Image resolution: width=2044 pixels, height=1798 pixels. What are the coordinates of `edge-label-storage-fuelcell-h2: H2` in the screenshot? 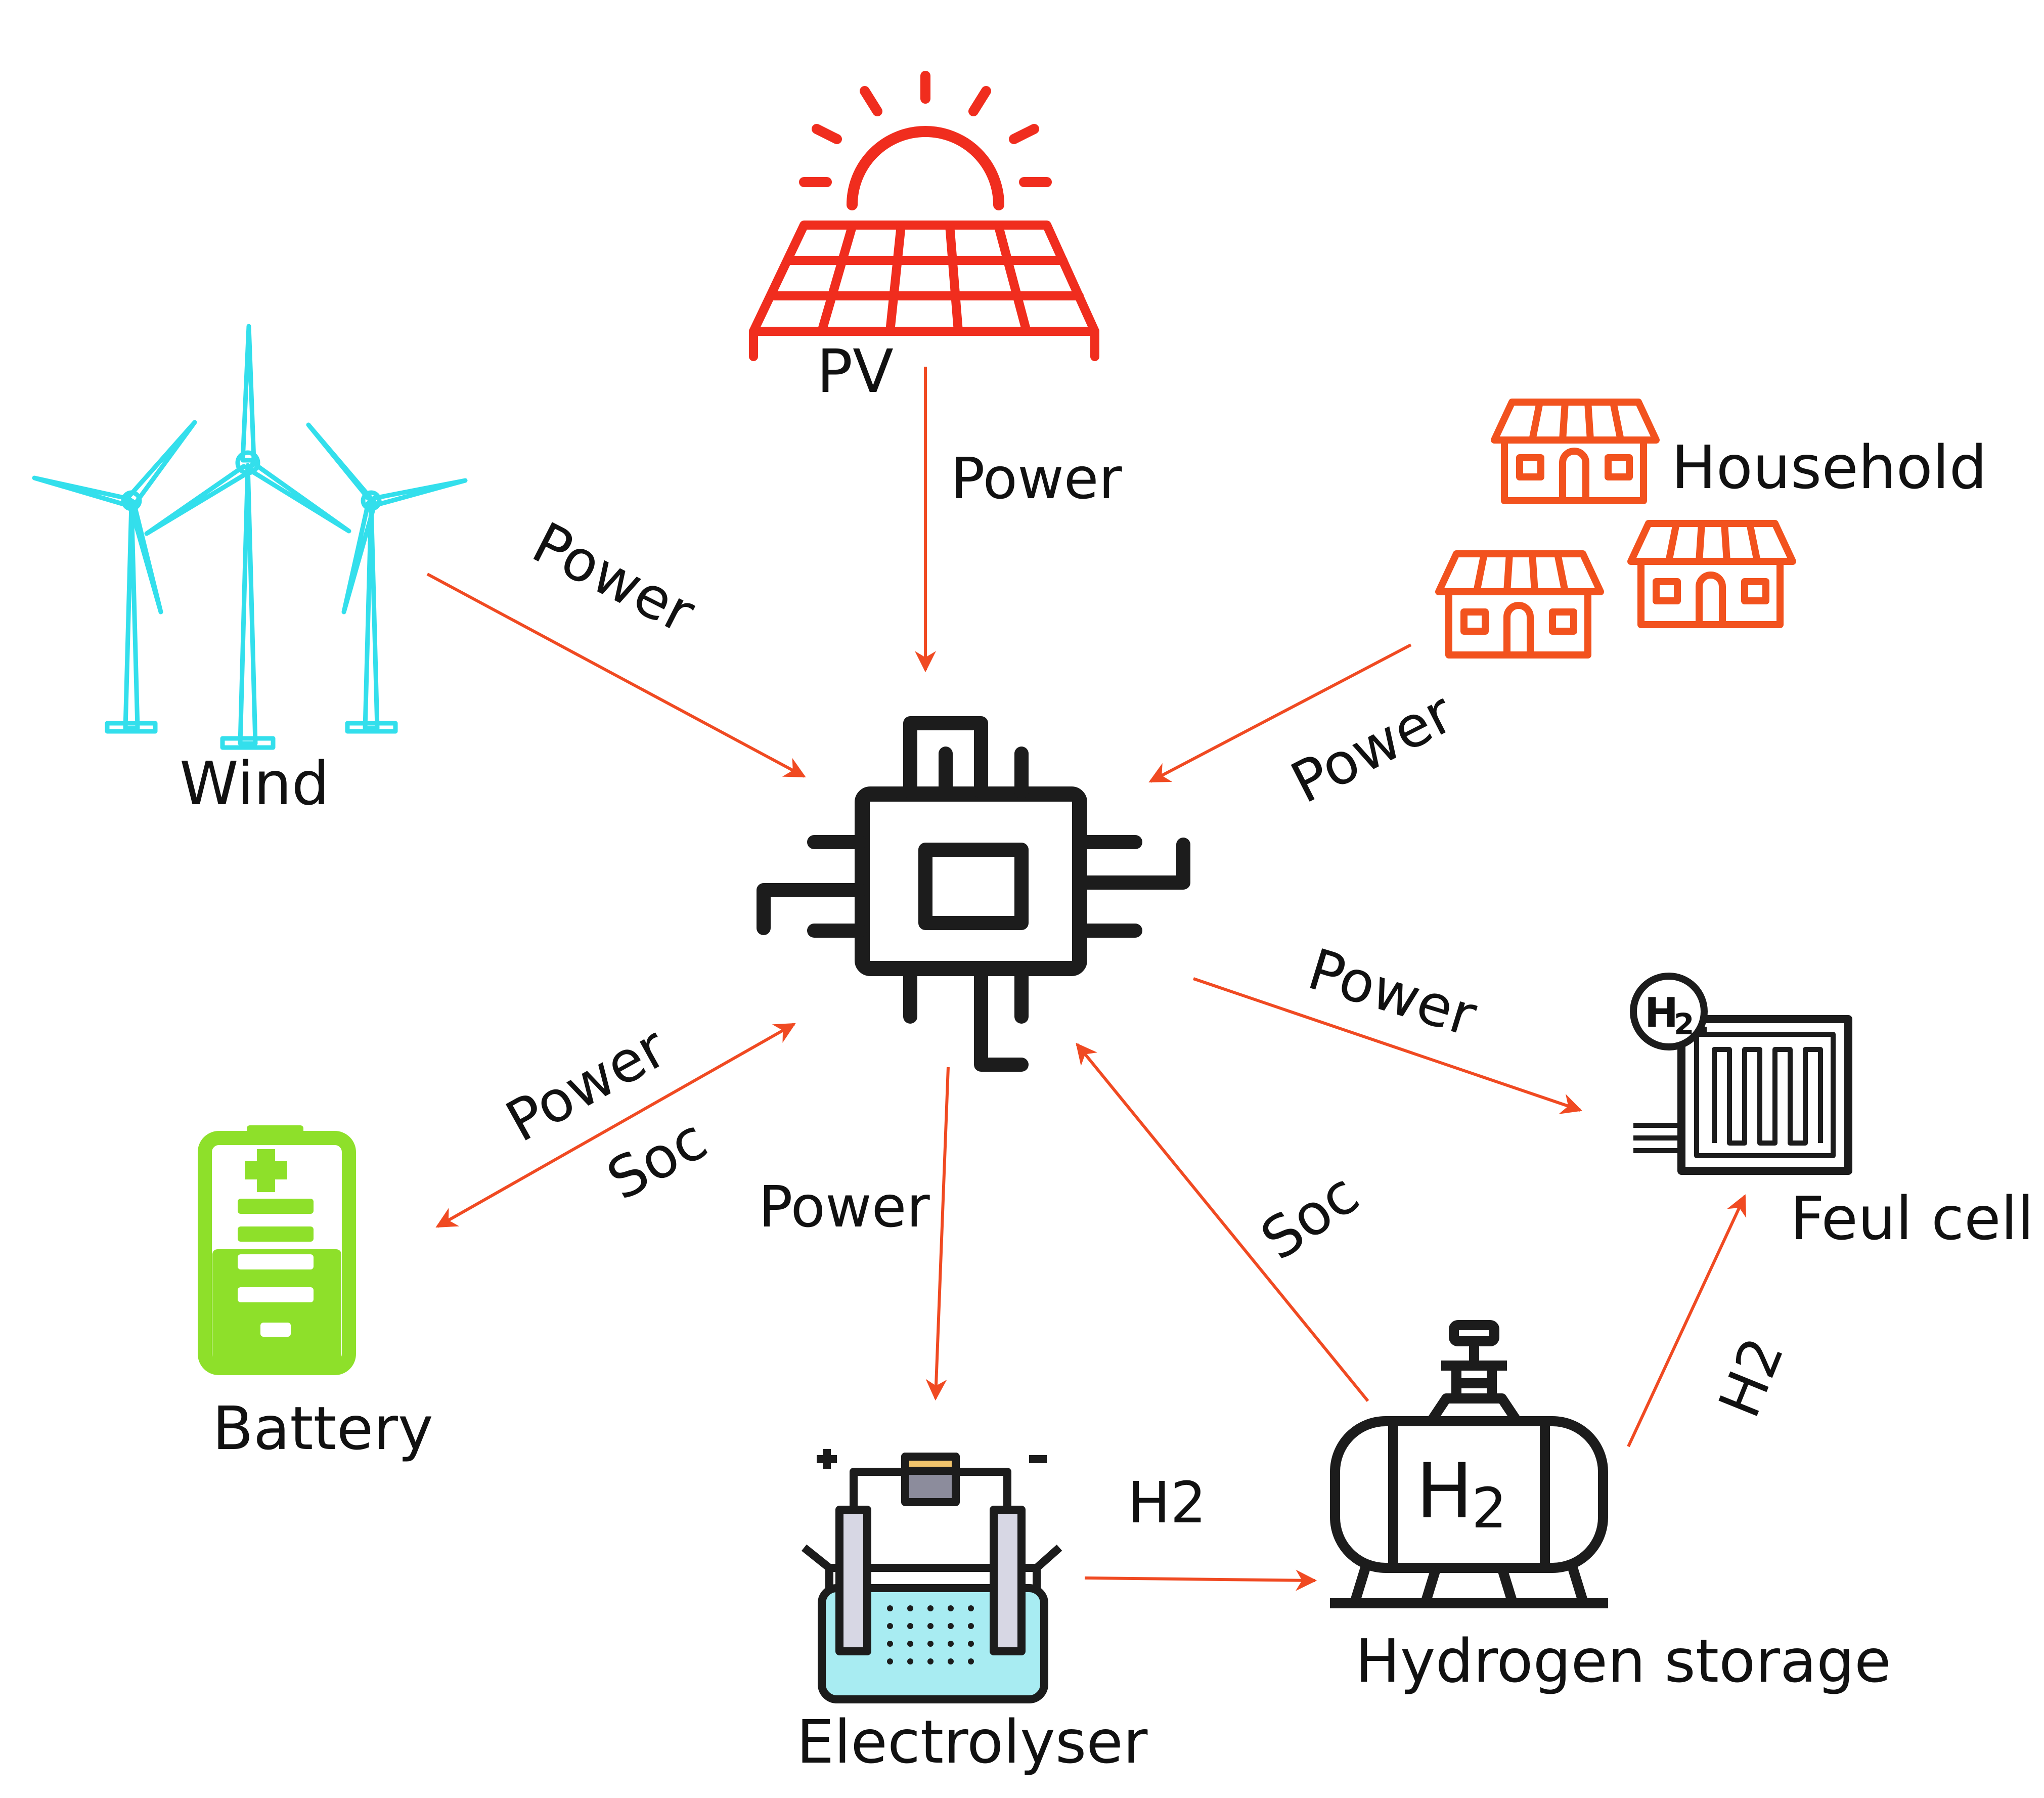 It's located at (1752, 1378).